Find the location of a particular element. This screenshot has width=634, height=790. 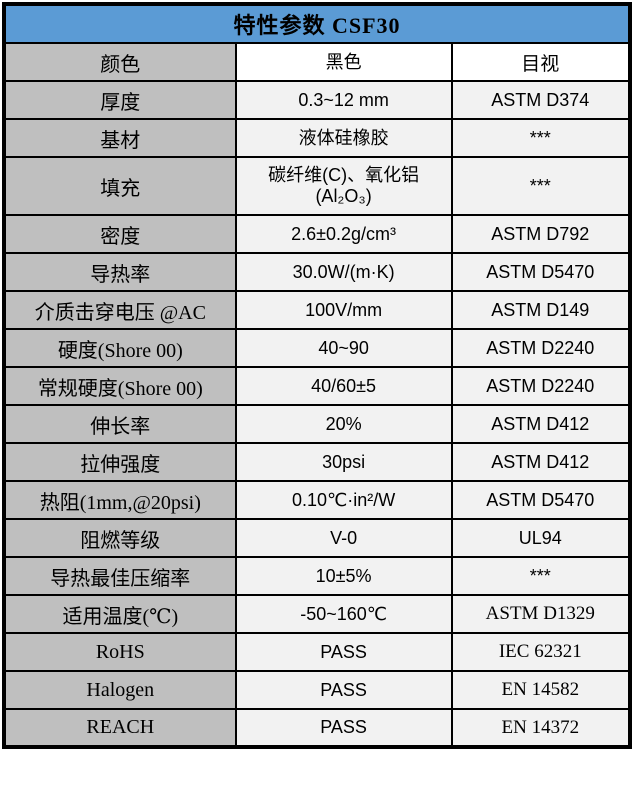

method-cell: IEC 62321 is located at coordinates (541, 652).